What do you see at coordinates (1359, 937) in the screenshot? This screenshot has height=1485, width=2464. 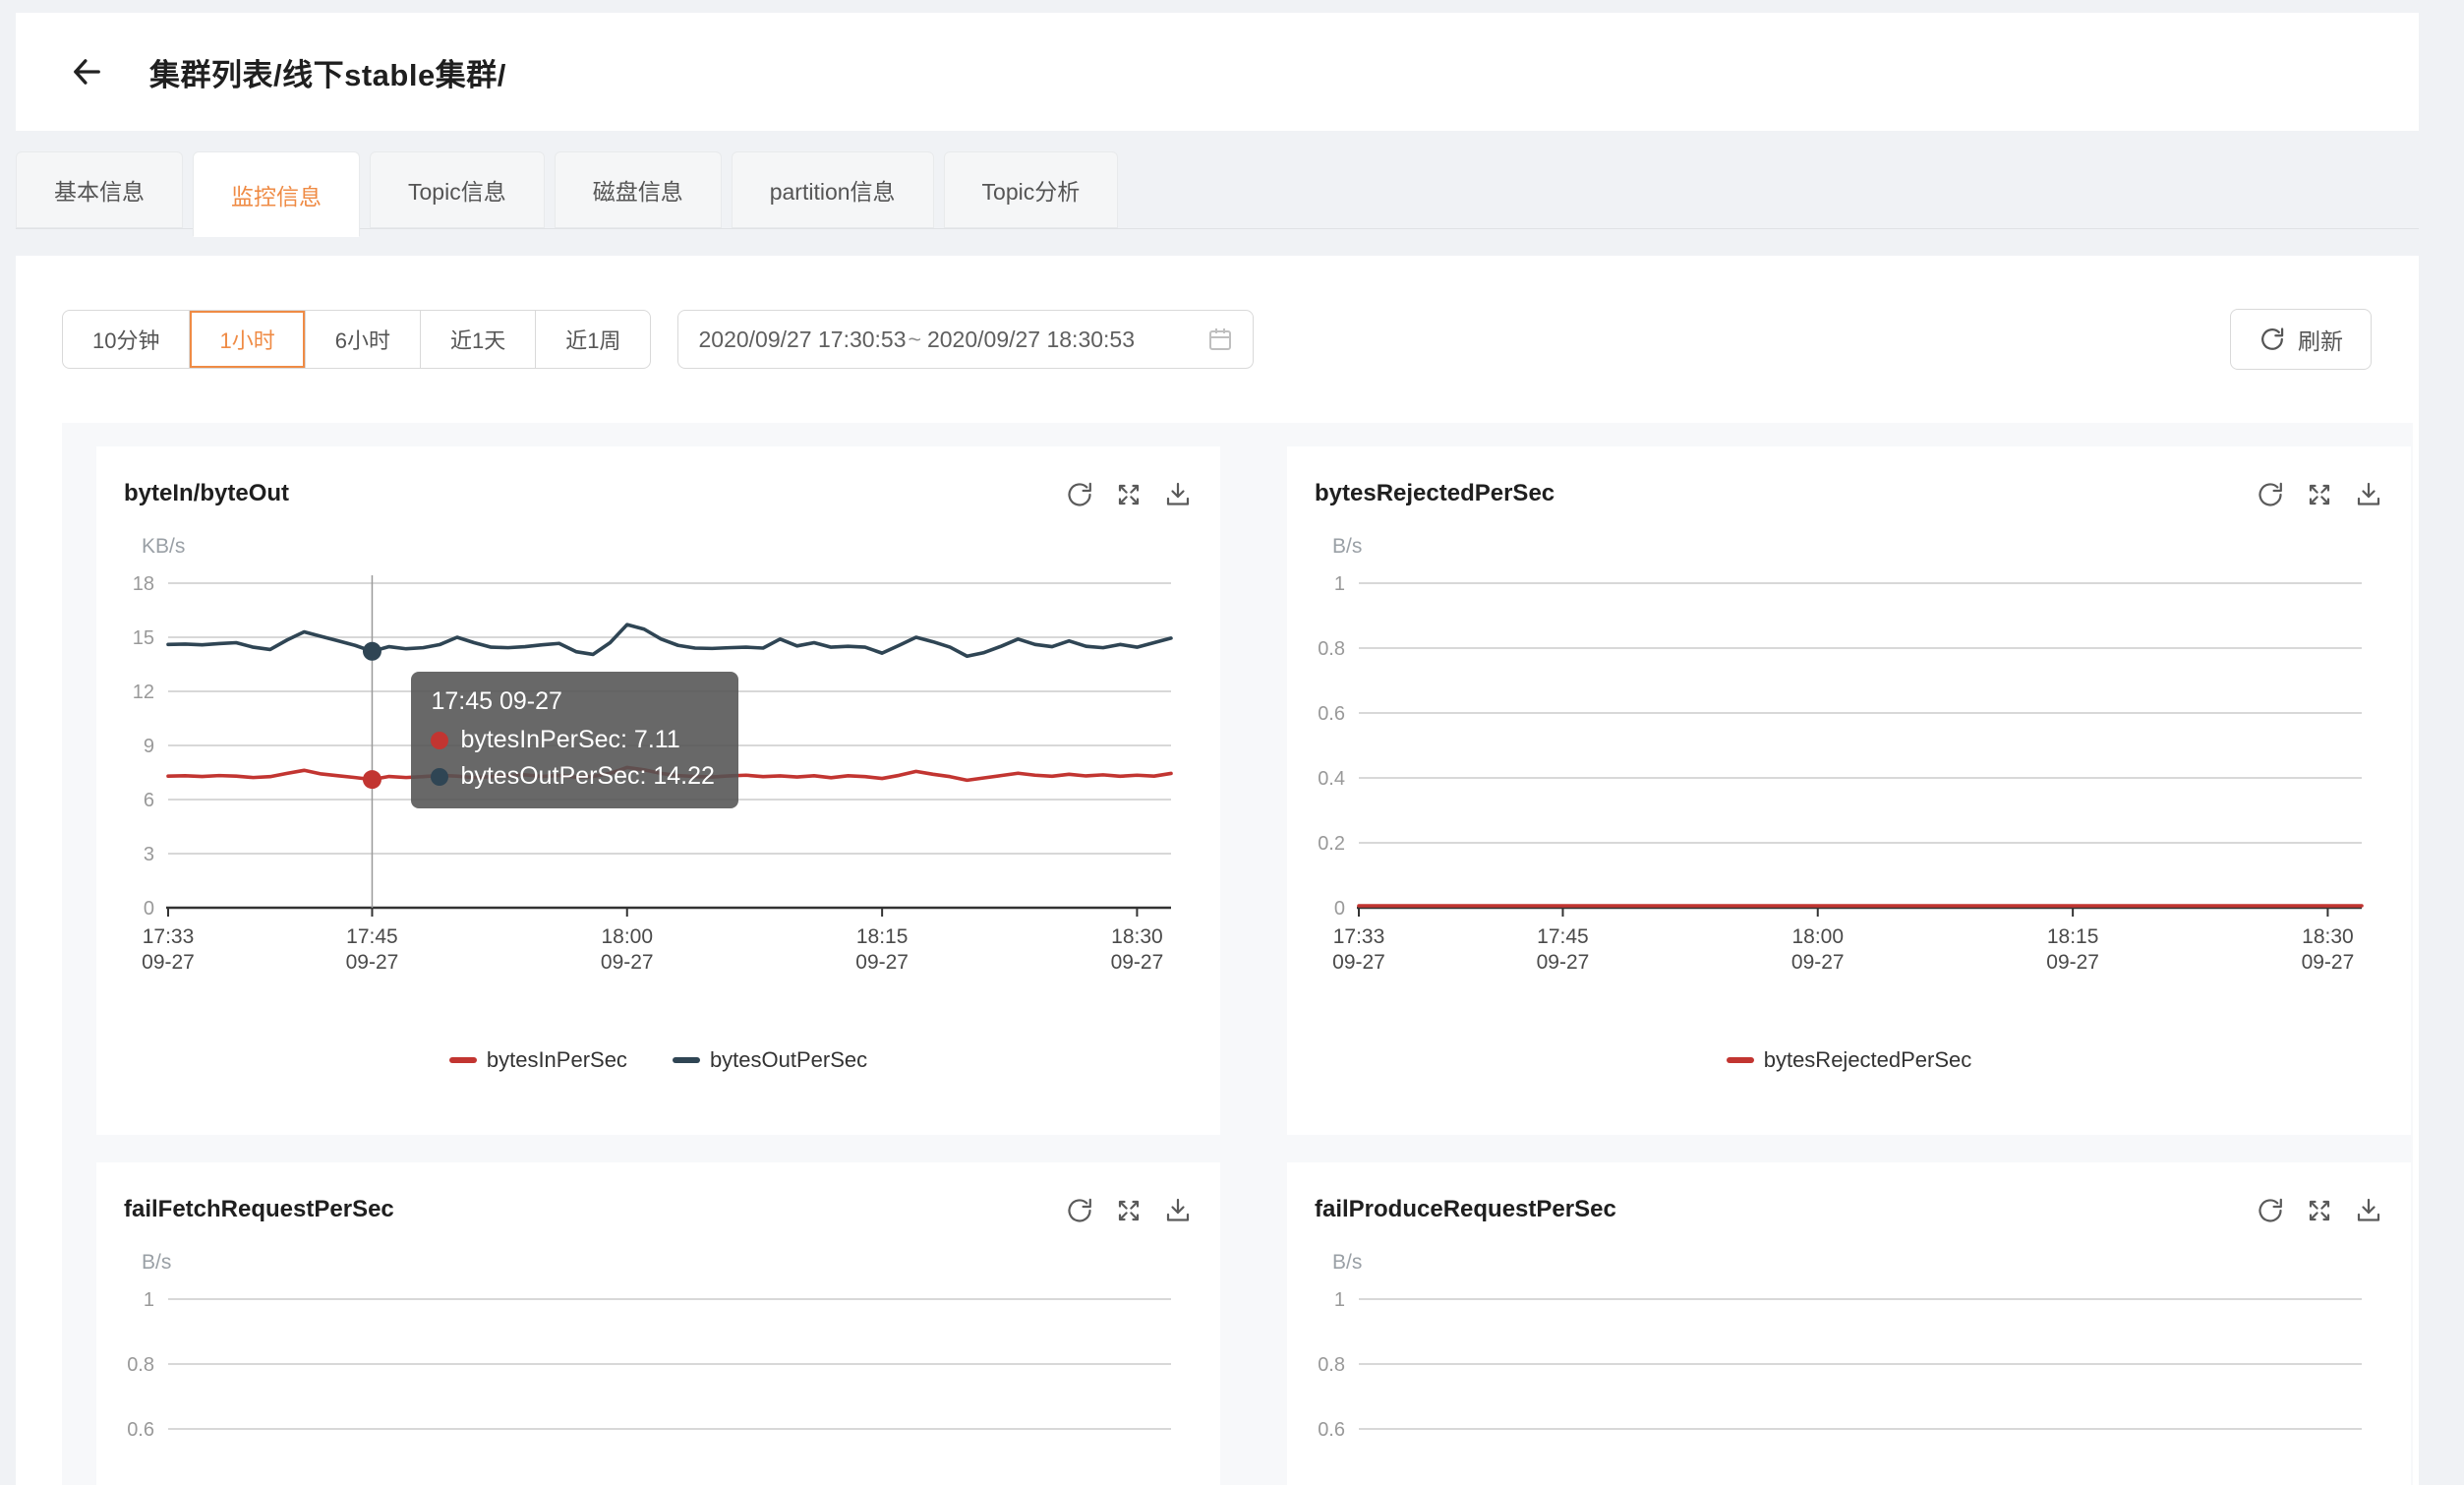 I see `svg-text: 17:33` at bounding box center [1359, 937].